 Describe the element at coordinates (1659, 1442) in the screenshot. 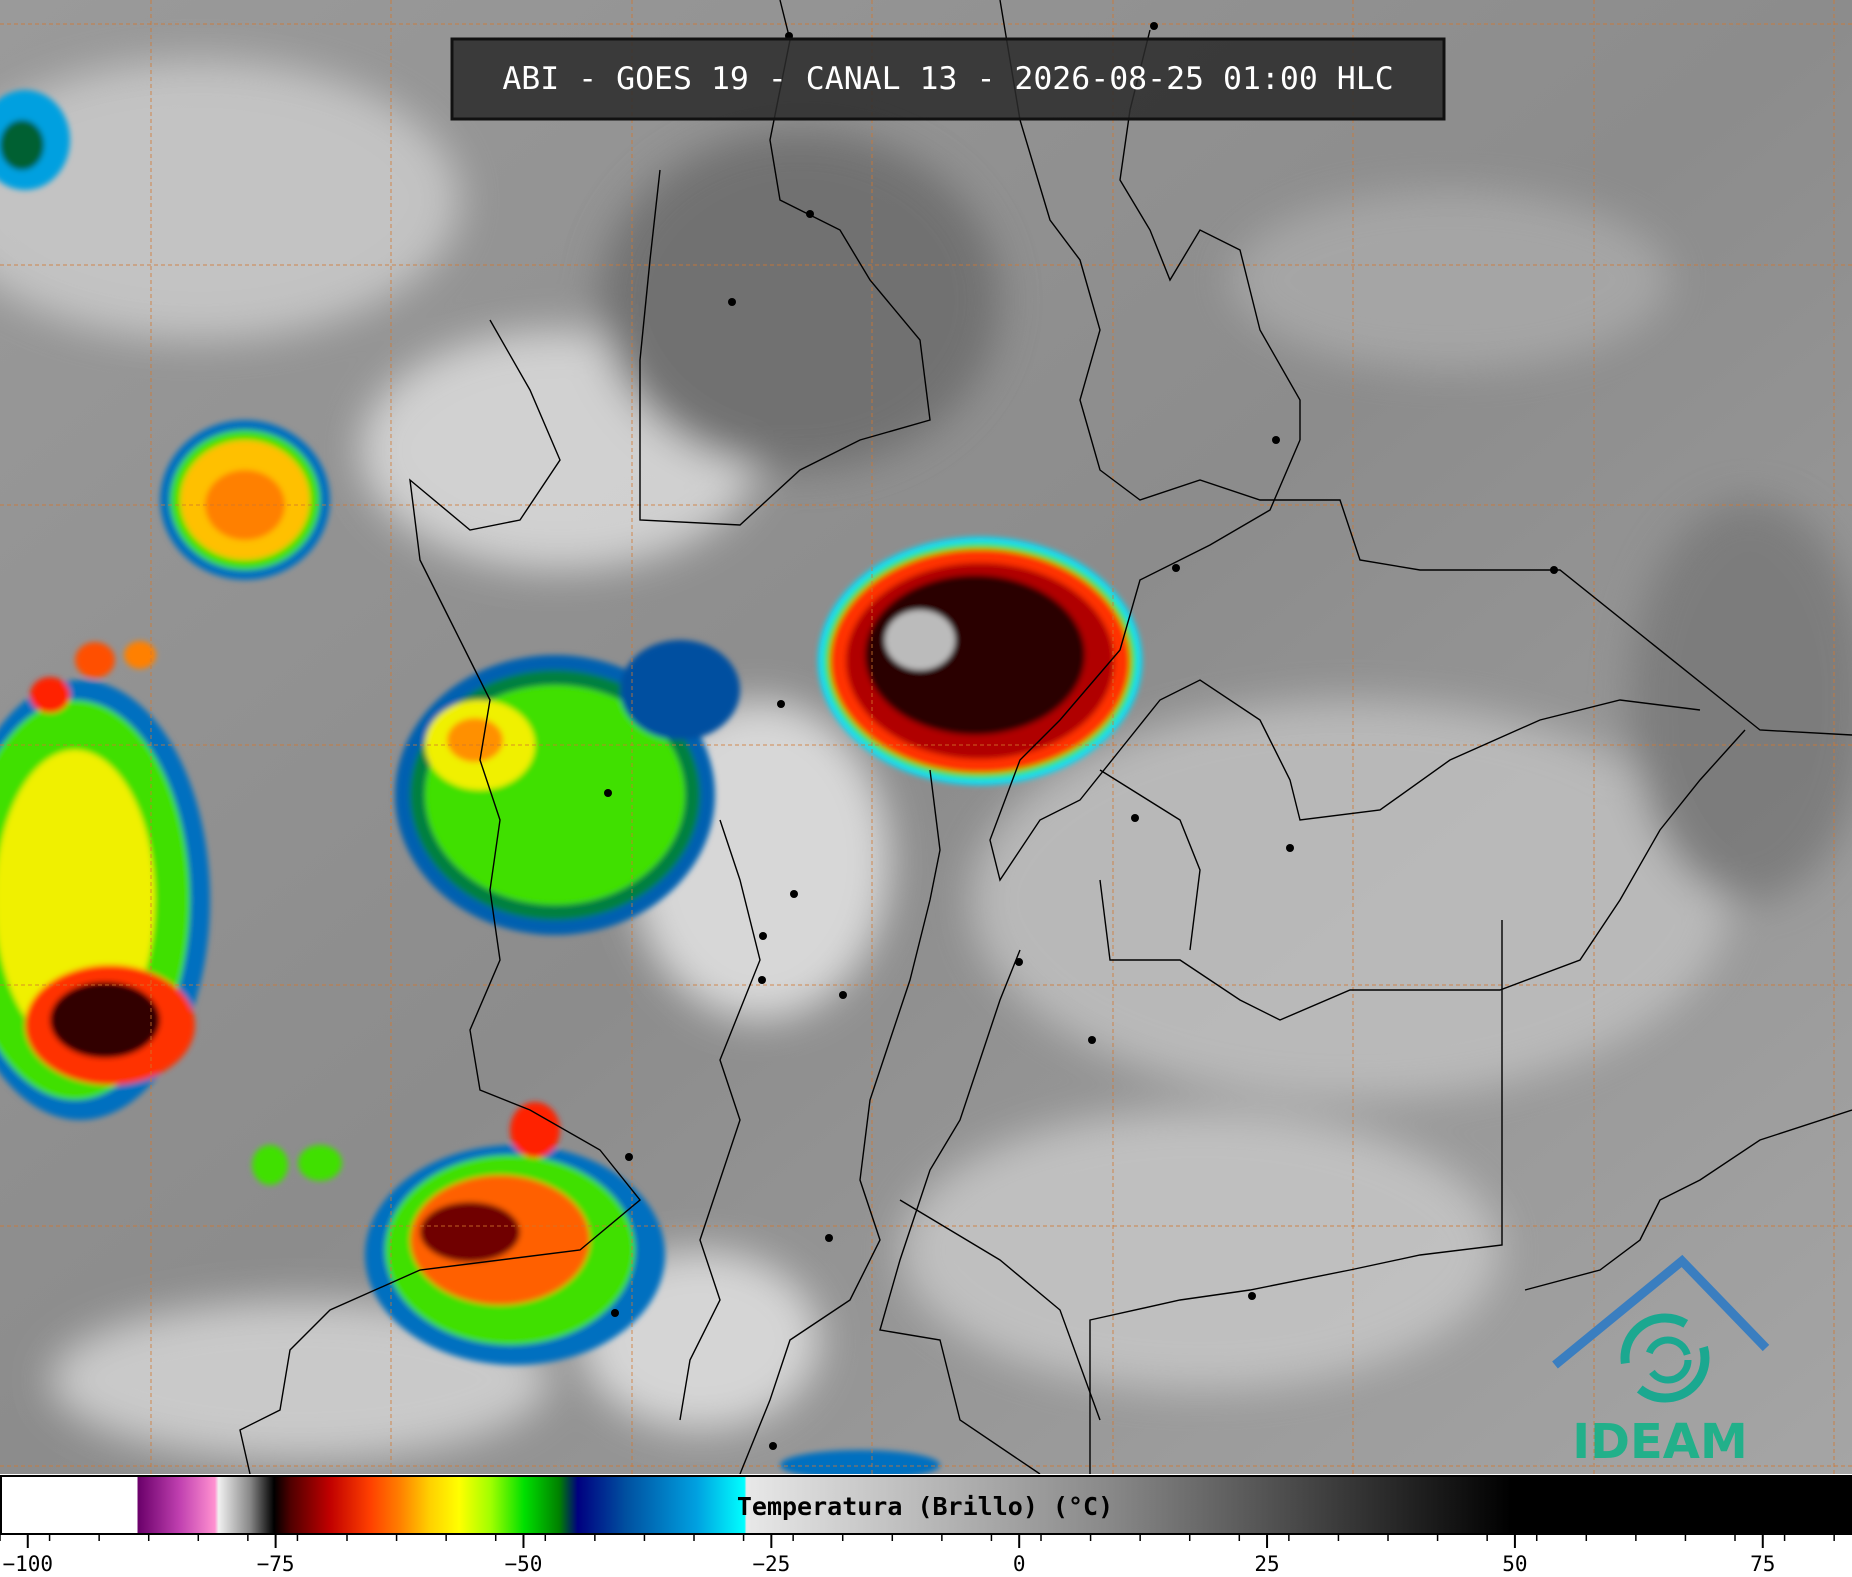

I see `logo-text: IDEAM` at that location.